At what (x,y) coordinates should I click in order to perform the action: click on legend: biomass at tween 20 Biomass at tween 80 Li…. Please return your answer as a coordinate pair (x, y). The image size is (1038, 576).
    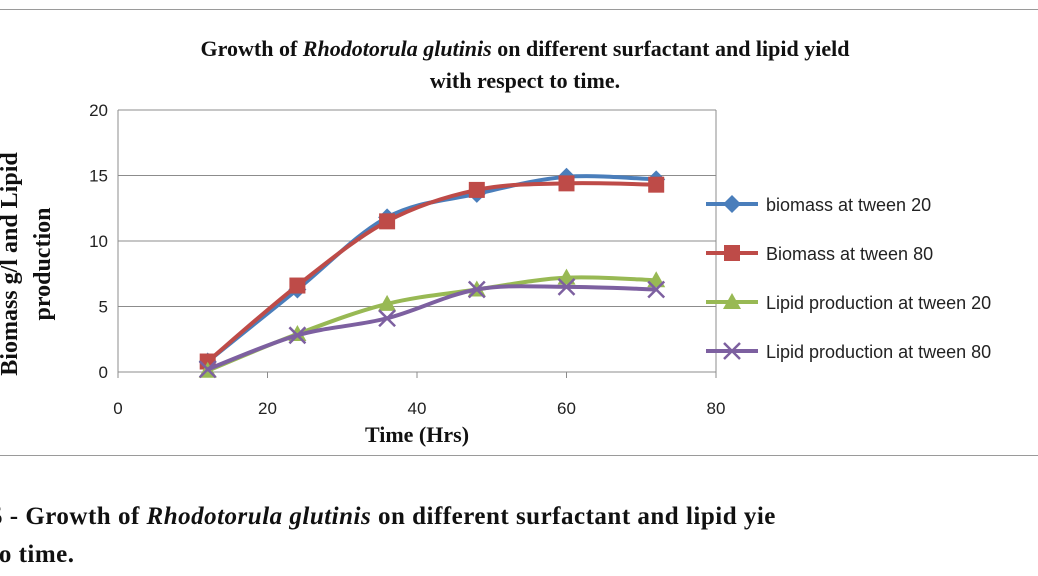
    Looking at the image, I should click on (848, 278).